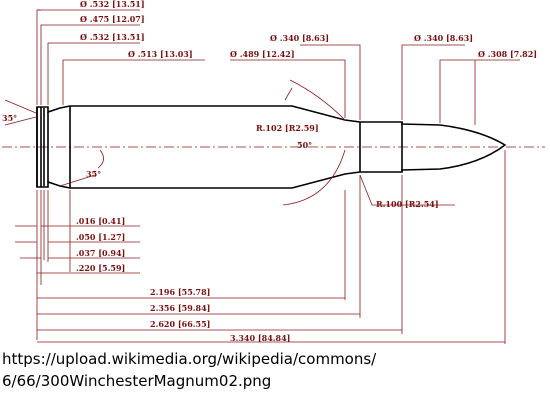 The image size is (550, 400). I want to click on neck-radius-label: R.100 [R2.54], so click(407, 204).